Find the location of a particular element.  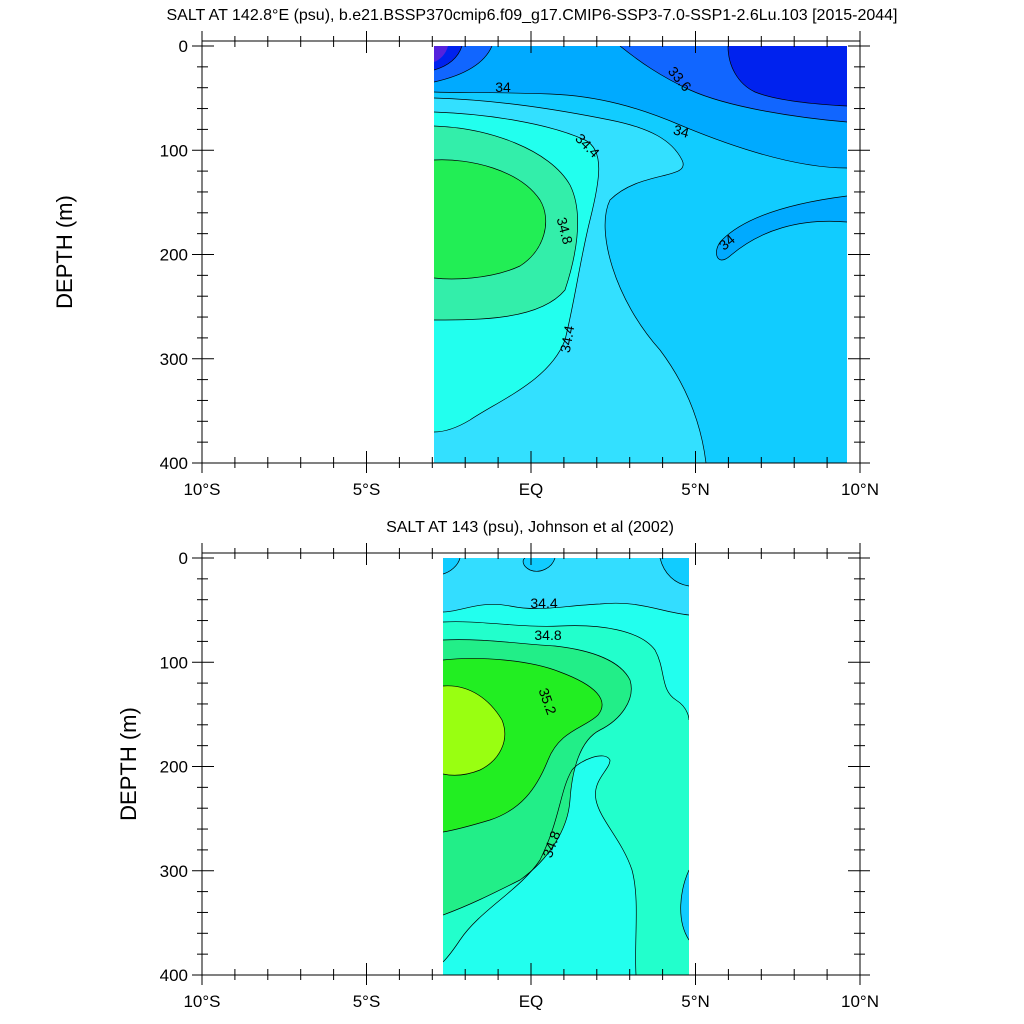

p2-region-34-1d is located at coordinates (684, 905).